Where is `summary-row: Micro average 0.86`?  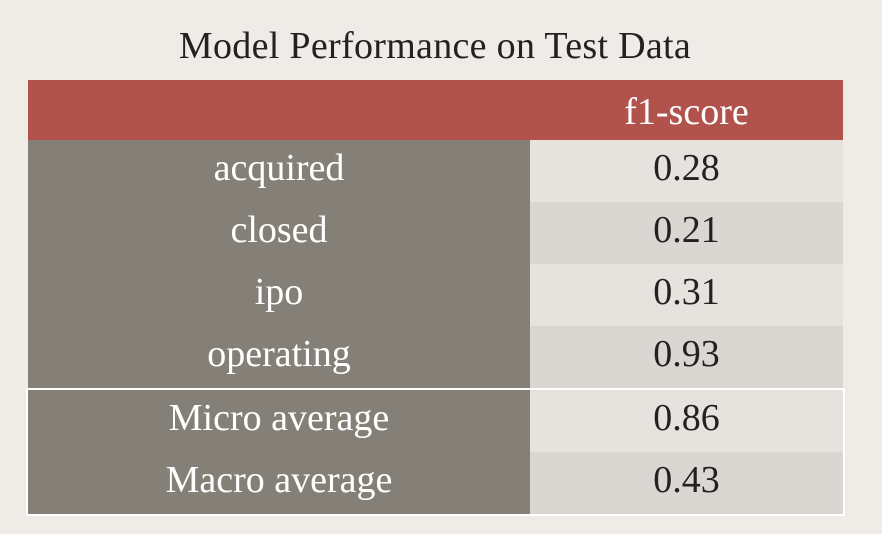
summary-row: Micro average 0.86 is located at coordinates (435, 421).